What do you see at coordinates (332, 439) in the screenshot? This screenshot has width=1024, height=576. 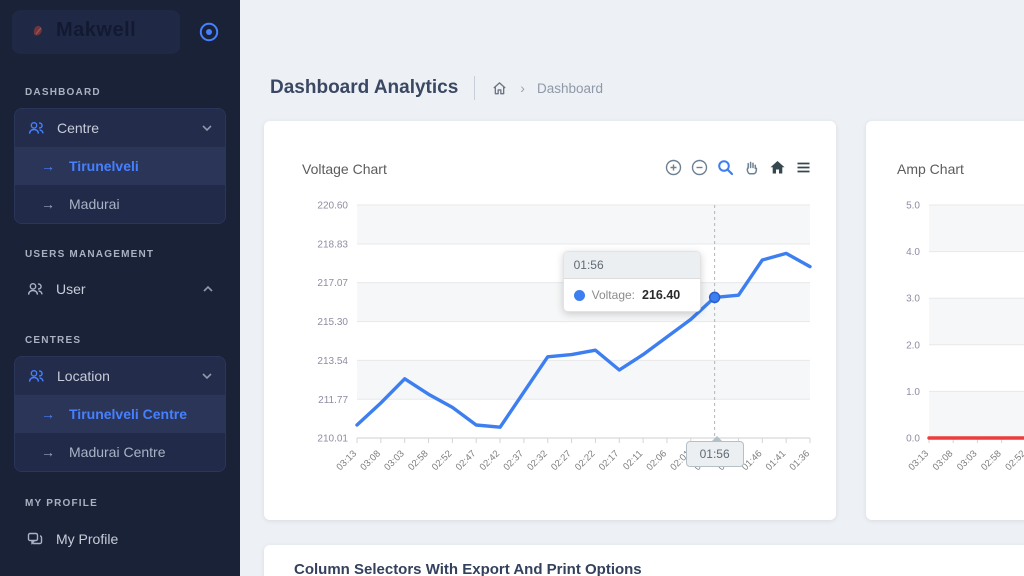 I see `svg-text: 210.01` at bounding box center [332, 439].